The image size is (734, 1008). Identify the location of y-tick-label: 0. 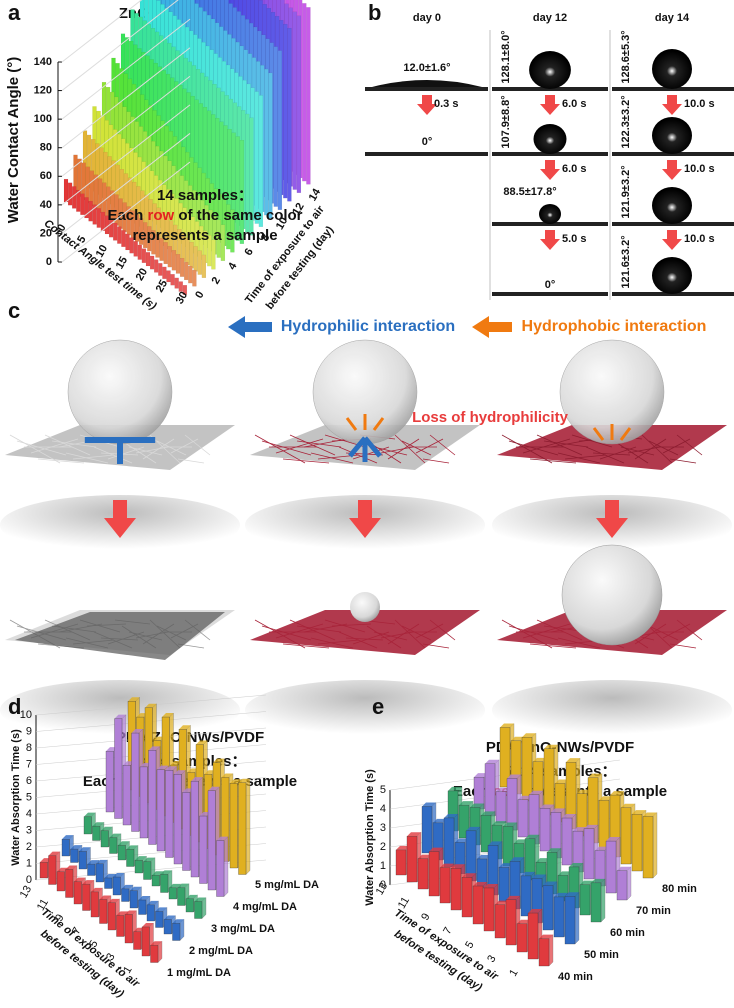
(383, 885).